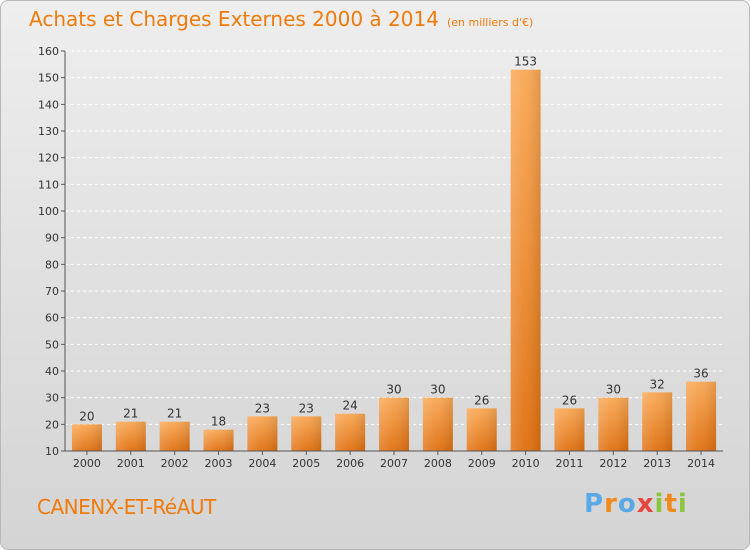 The height and width of the screenshot is (550, 750). Describe the element at coordinates (234, 19) in the screenshot. I see `chart-title-text: Achats et Charges Externes 2000 à 2014` at that location.